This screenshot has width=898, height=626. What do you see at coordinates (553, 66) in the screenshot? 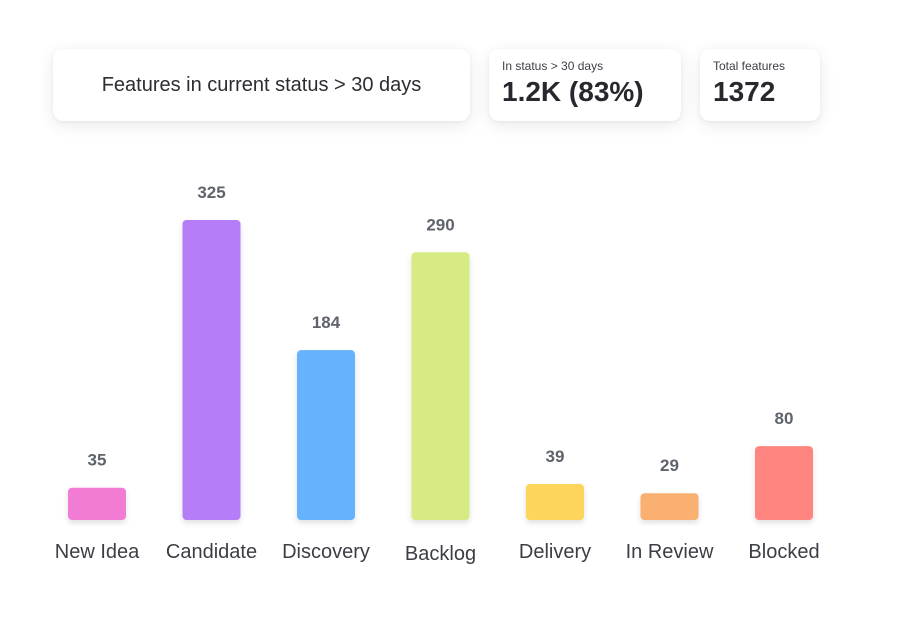
I see `stat-label-in-status: In status > 30 days` at bounding box center [553, 66].